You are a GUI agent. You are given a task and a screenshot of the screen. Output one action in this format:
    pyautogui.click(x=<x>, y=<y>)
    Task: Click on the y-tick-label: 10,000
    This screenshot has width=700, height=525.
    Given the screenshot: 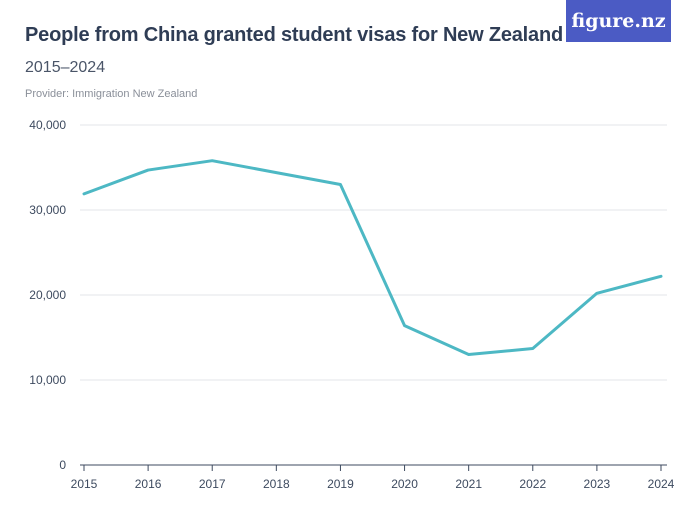 What is the action you would take?
    pyautogui.click(x=47, y=380)
    